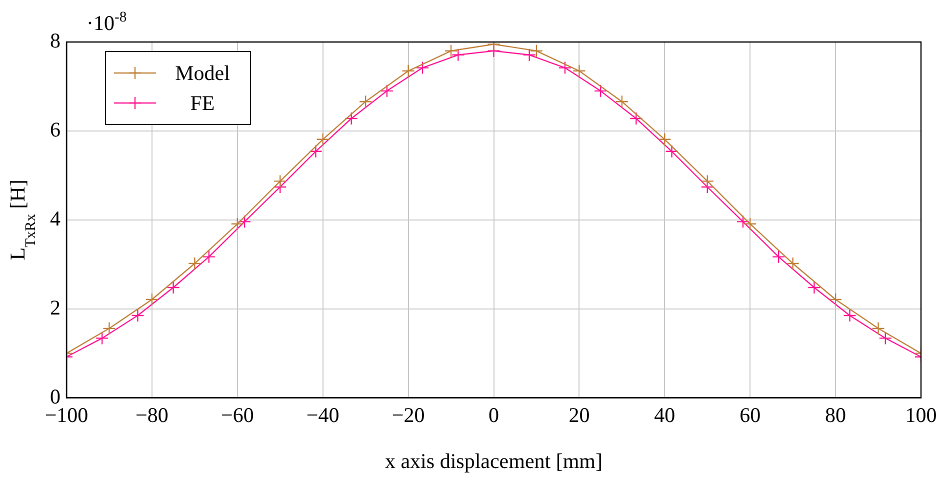 This screenshot has height=479, width=943. Describe the element at coordinates (921, 414) in the screenshot. I see `x-tick-label: 100` at that location.